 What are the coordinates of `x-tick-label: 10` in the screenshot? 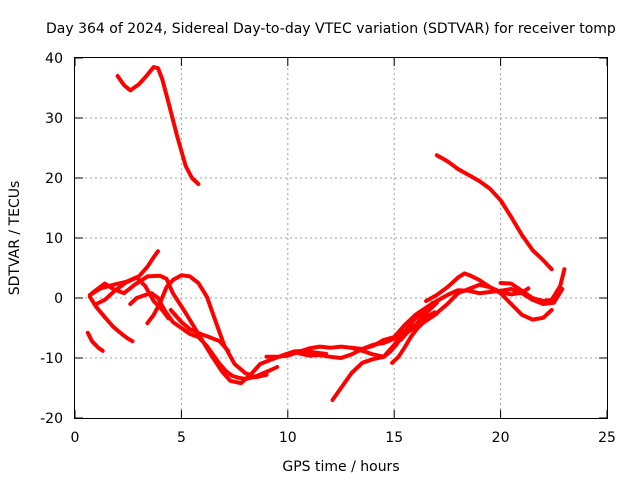 It's located at (288, 438).